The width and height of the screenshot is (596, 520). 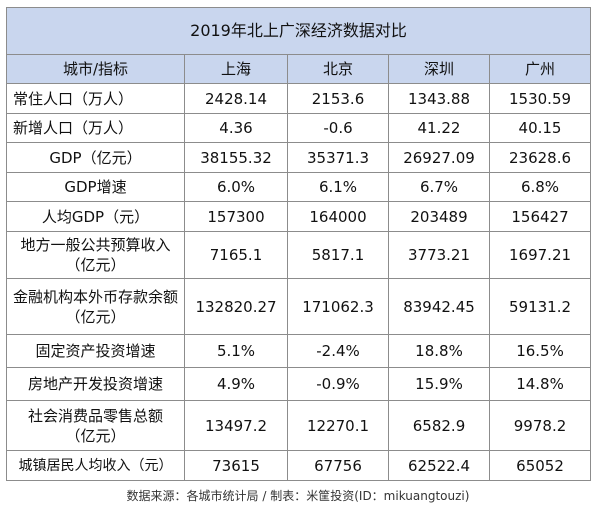 What do you see at coordinates (338, 351) in the screenshot?
I see `cell-value: -2.4%` at bounding box center [338, 351].